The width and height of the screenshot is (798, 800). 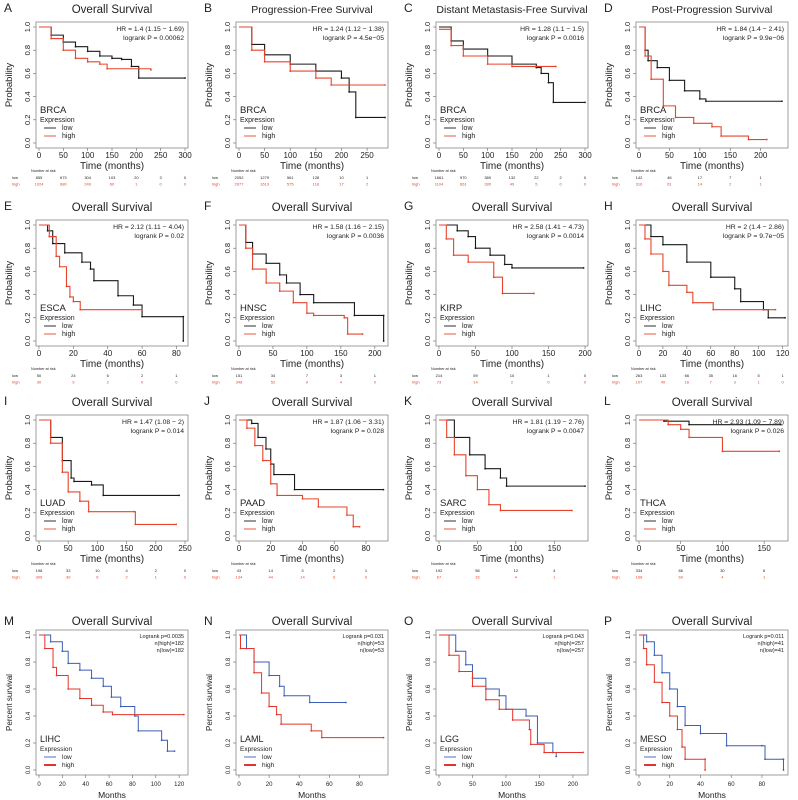 What do you see at coordinates (563, 637) in the screenshot?
I see `stat-annotation: Logrank p=0.043` at bounding box center [563, 637].